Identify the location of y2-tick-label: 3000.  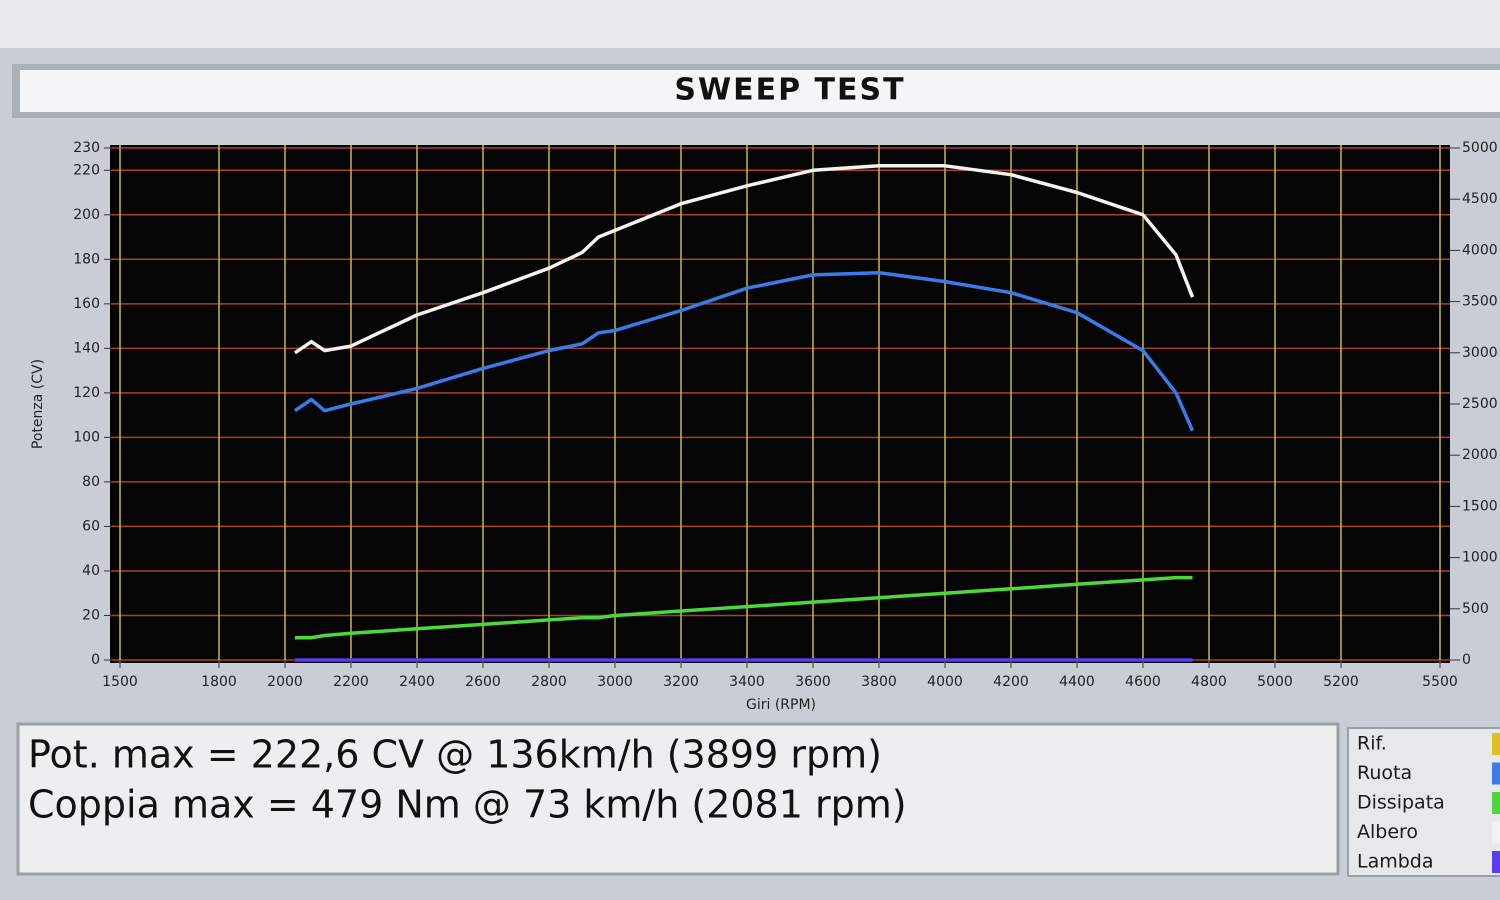
(1480, 353).